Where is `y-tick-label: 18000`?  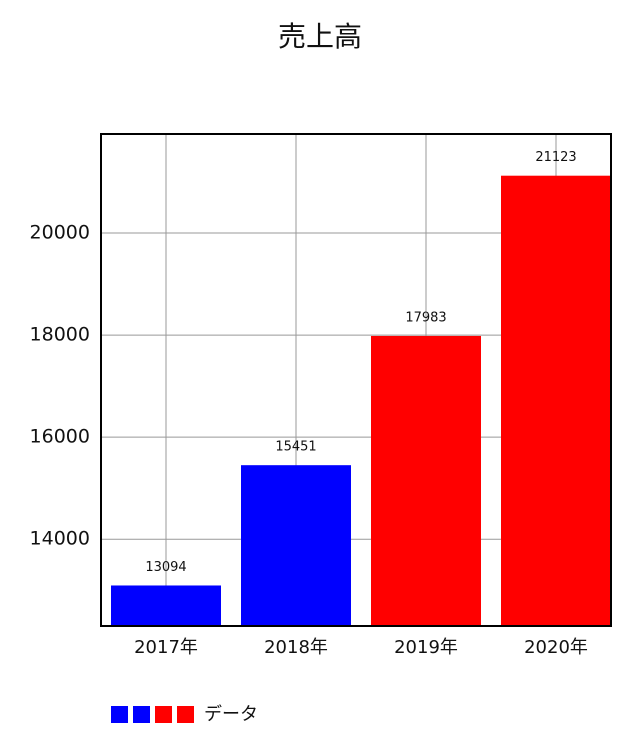 y-tick-label: 18000 is located at coordinates (60, 335).